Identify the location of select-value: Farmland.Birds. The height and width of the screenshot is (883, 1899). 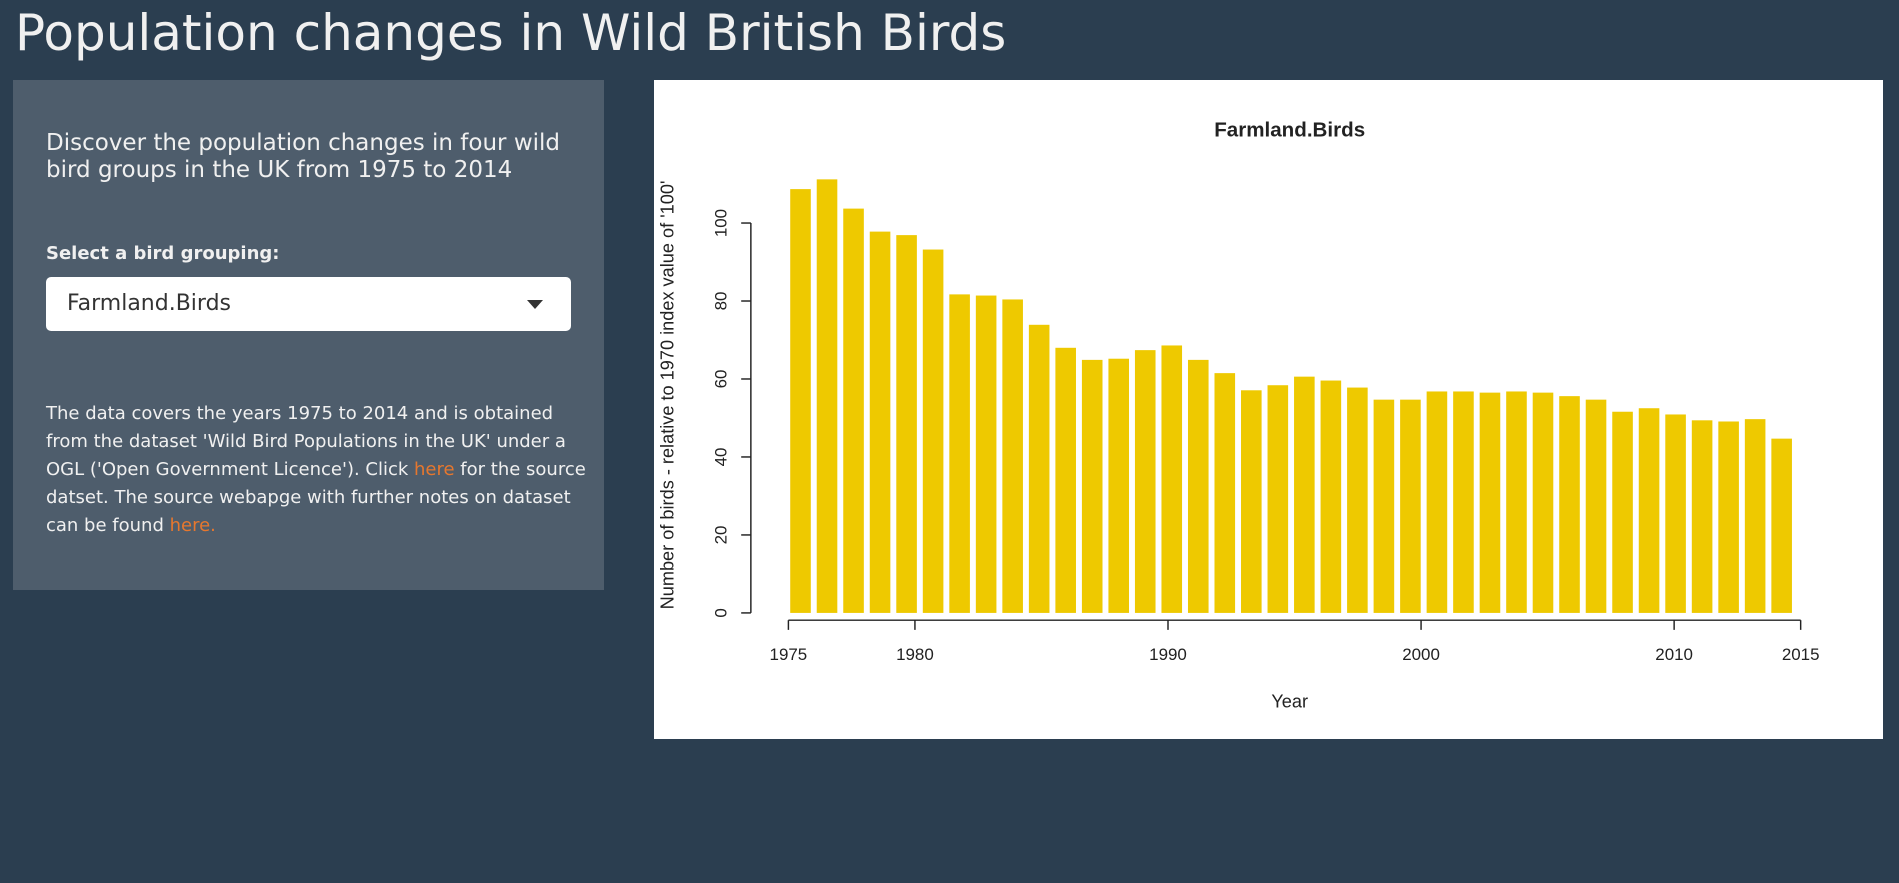
(149, 303).